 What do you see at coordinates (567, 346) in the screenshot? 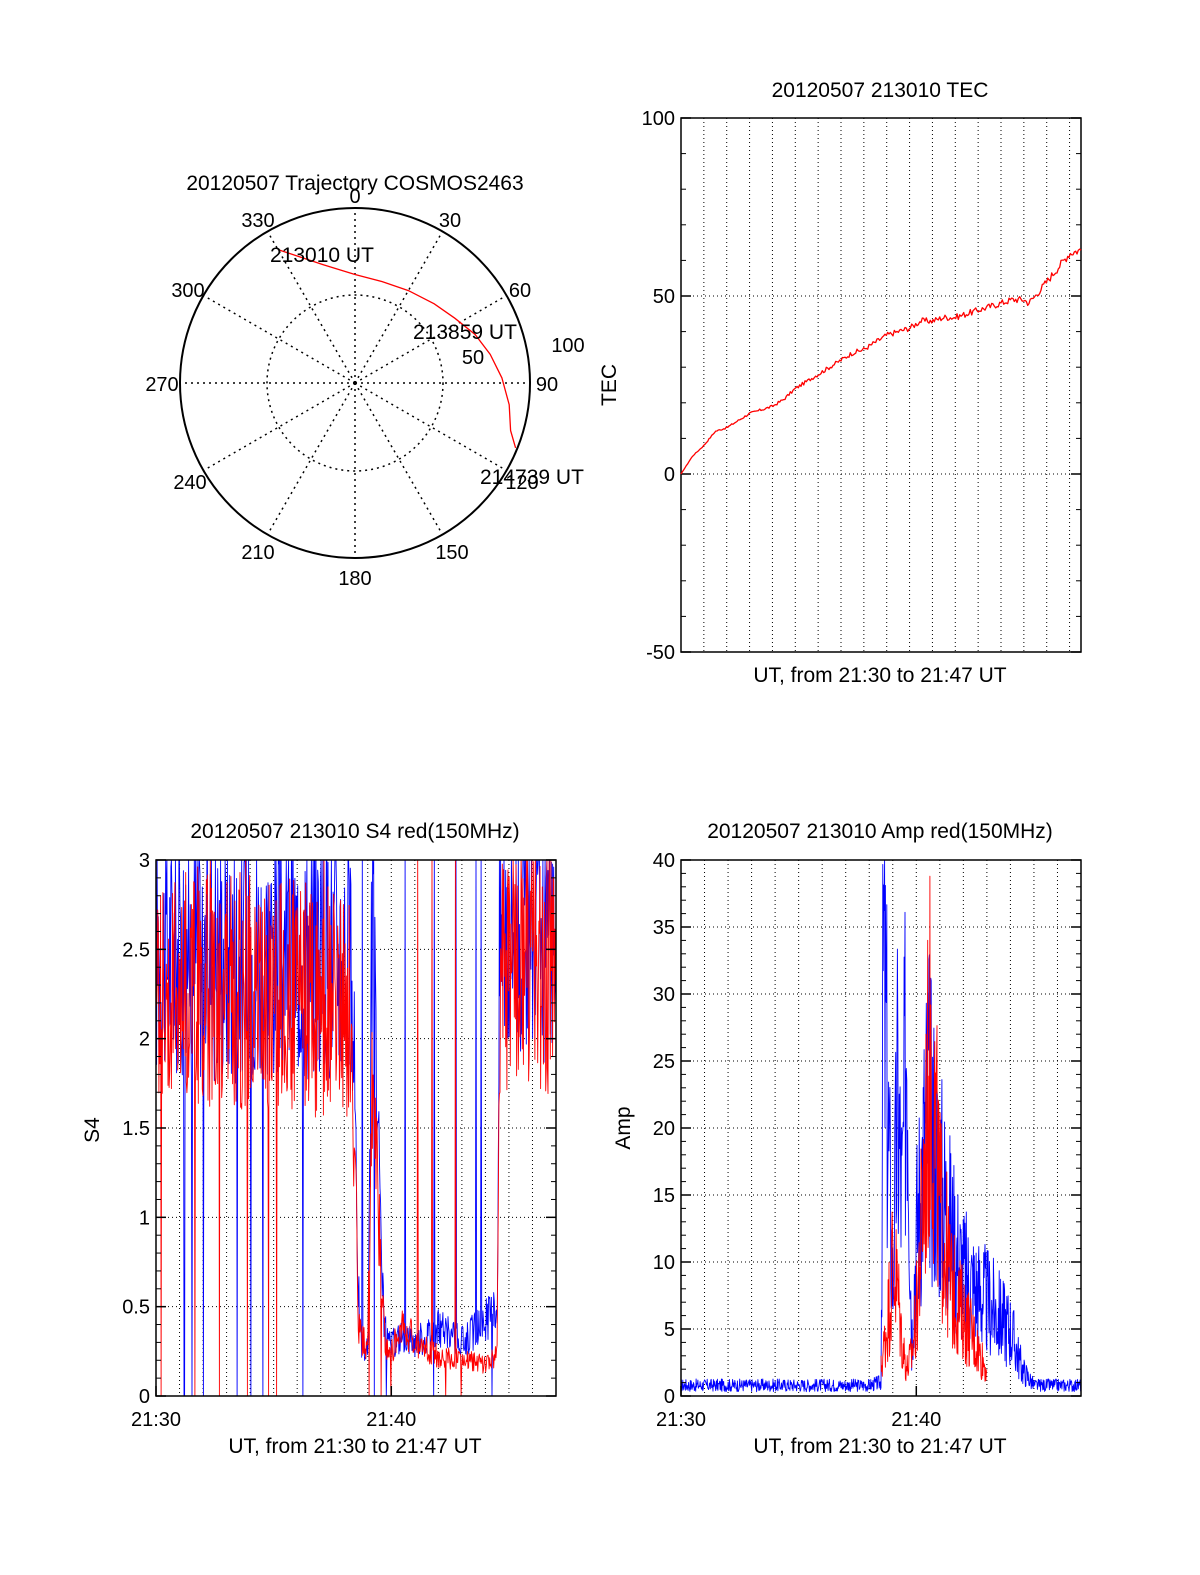
I see `radial-label-100: 100` at bounding box center [567, 346].